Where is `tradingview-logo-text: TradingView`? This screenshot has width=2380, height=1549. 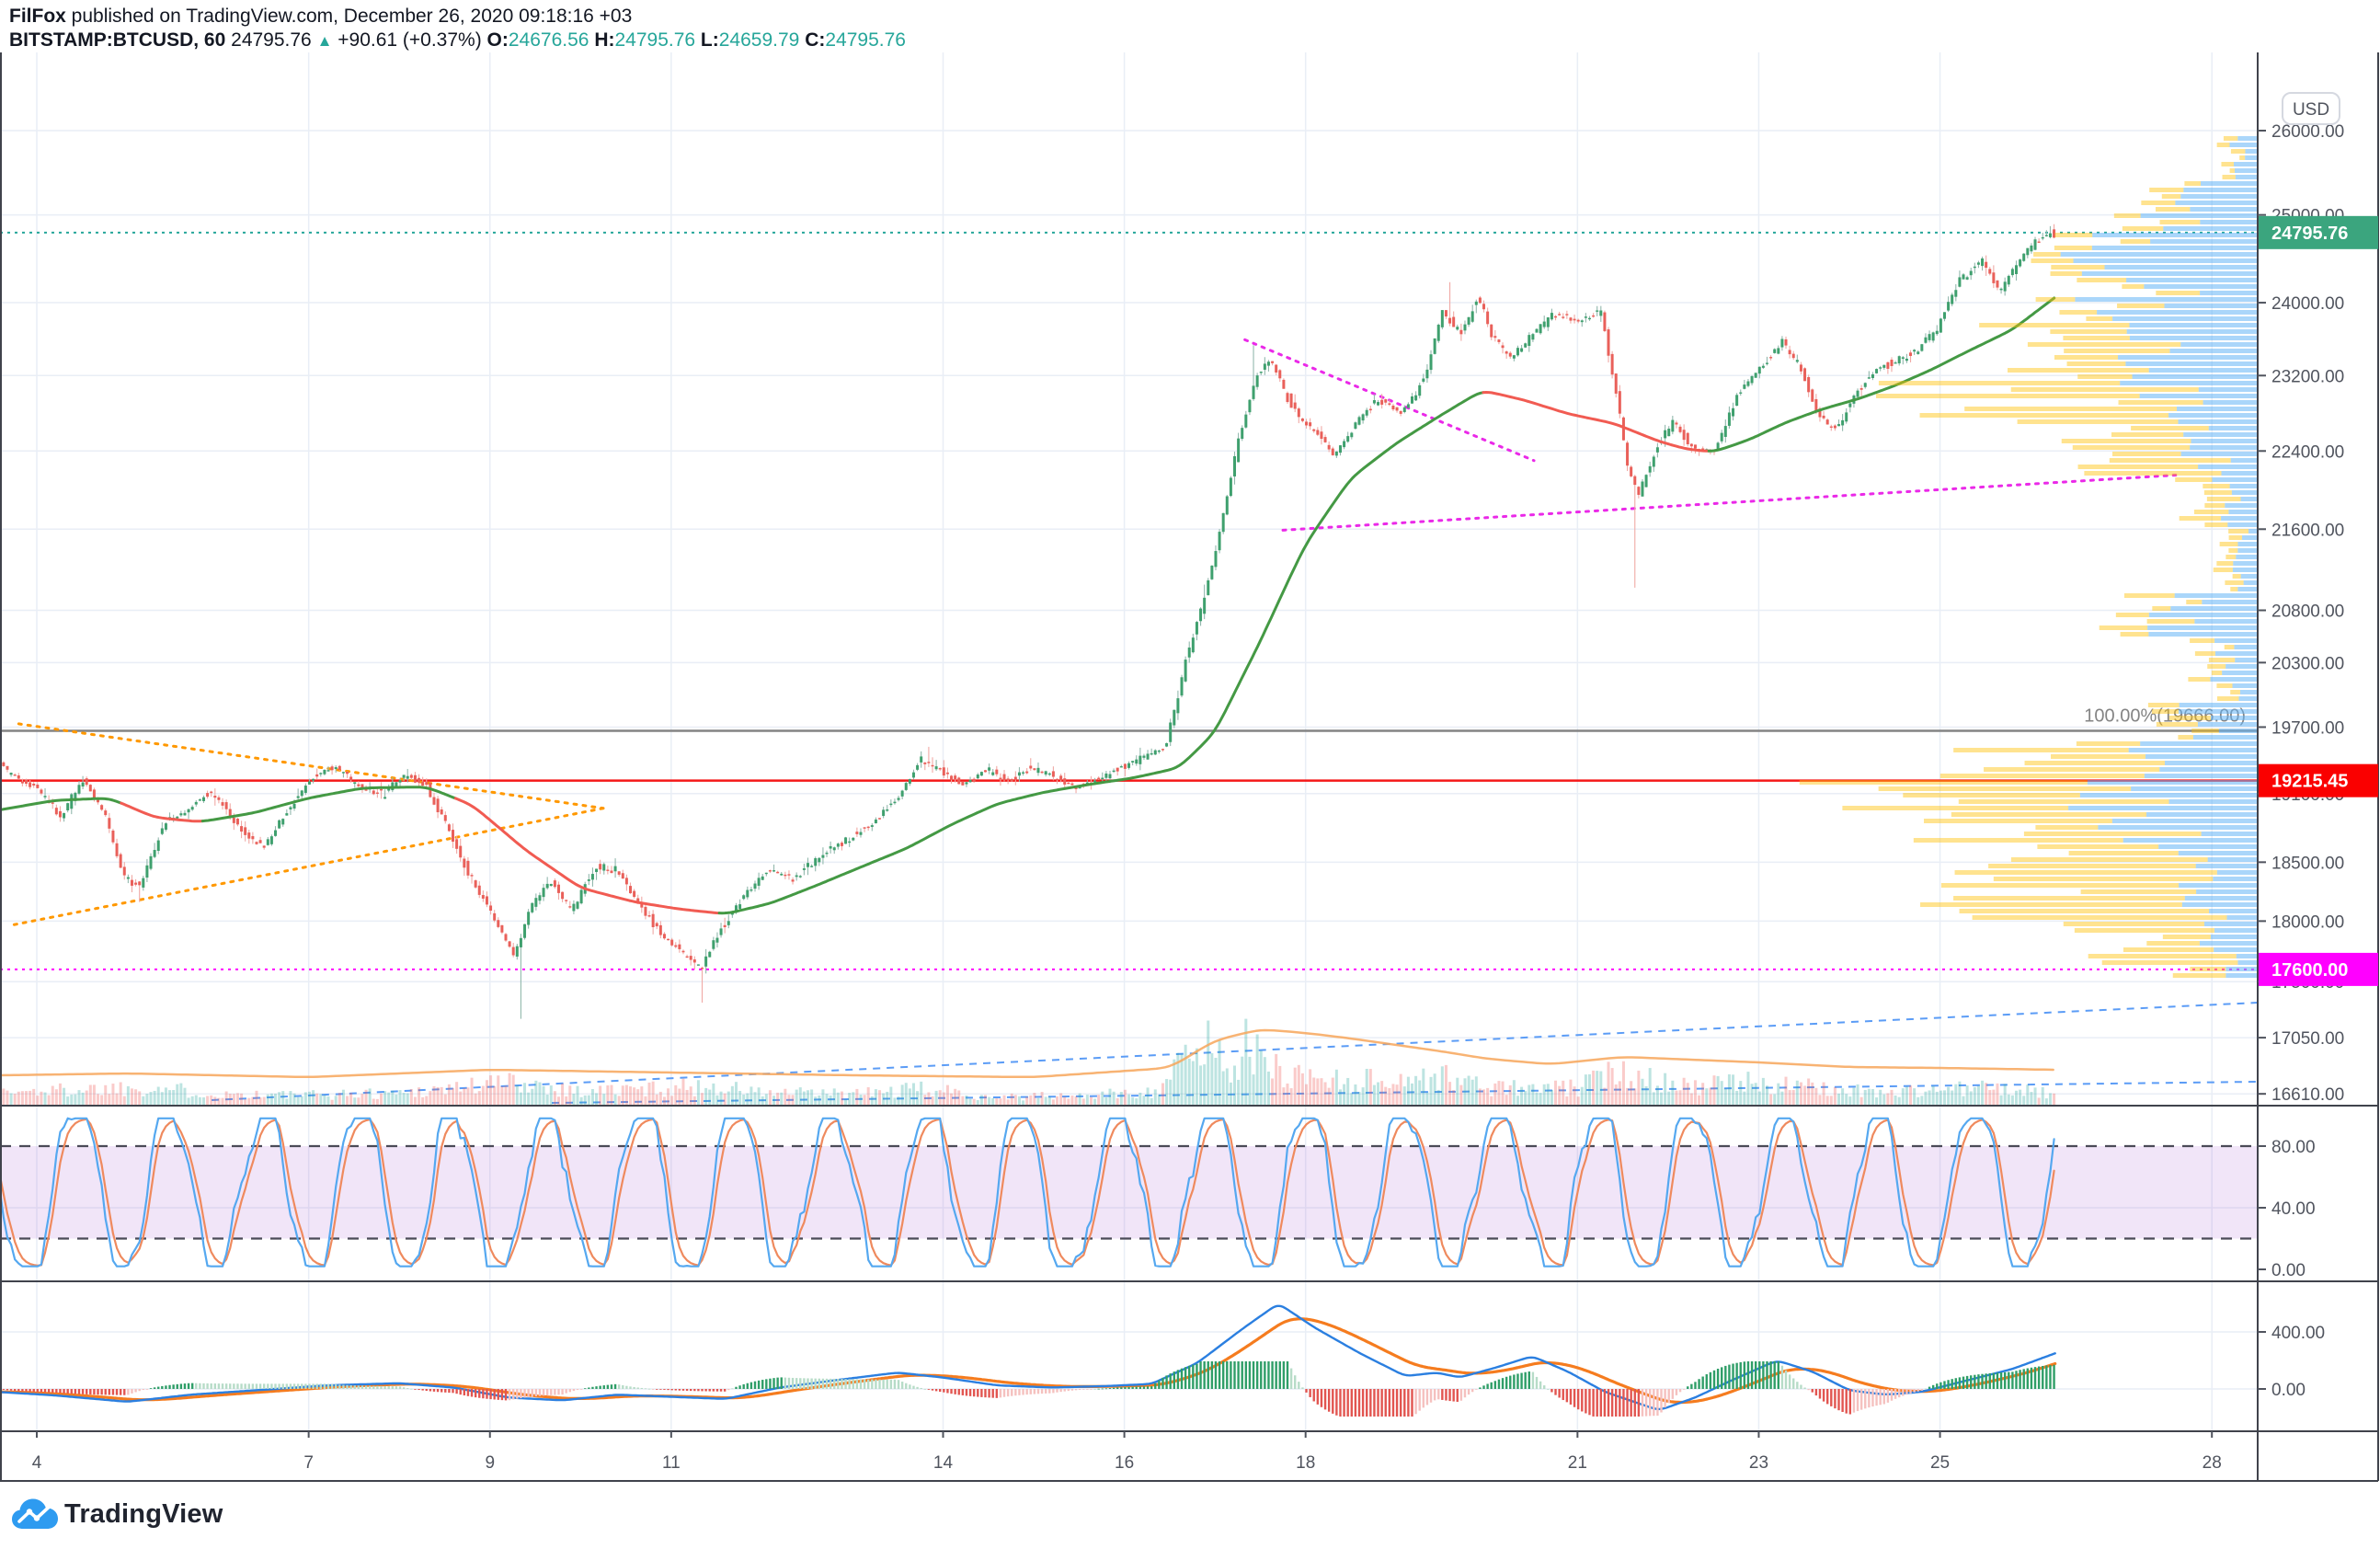 tradingview-logo-text: TradingView is located at coordinates (143, 1514).